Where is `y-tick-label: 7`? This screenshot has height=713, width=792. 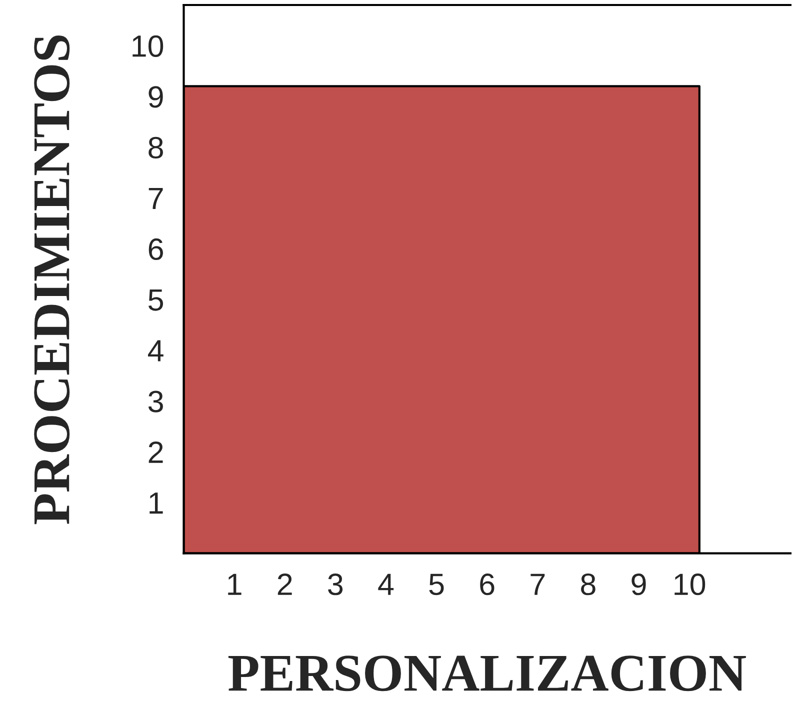
y-tick-label: 7 is located at coordinates (155, 198).